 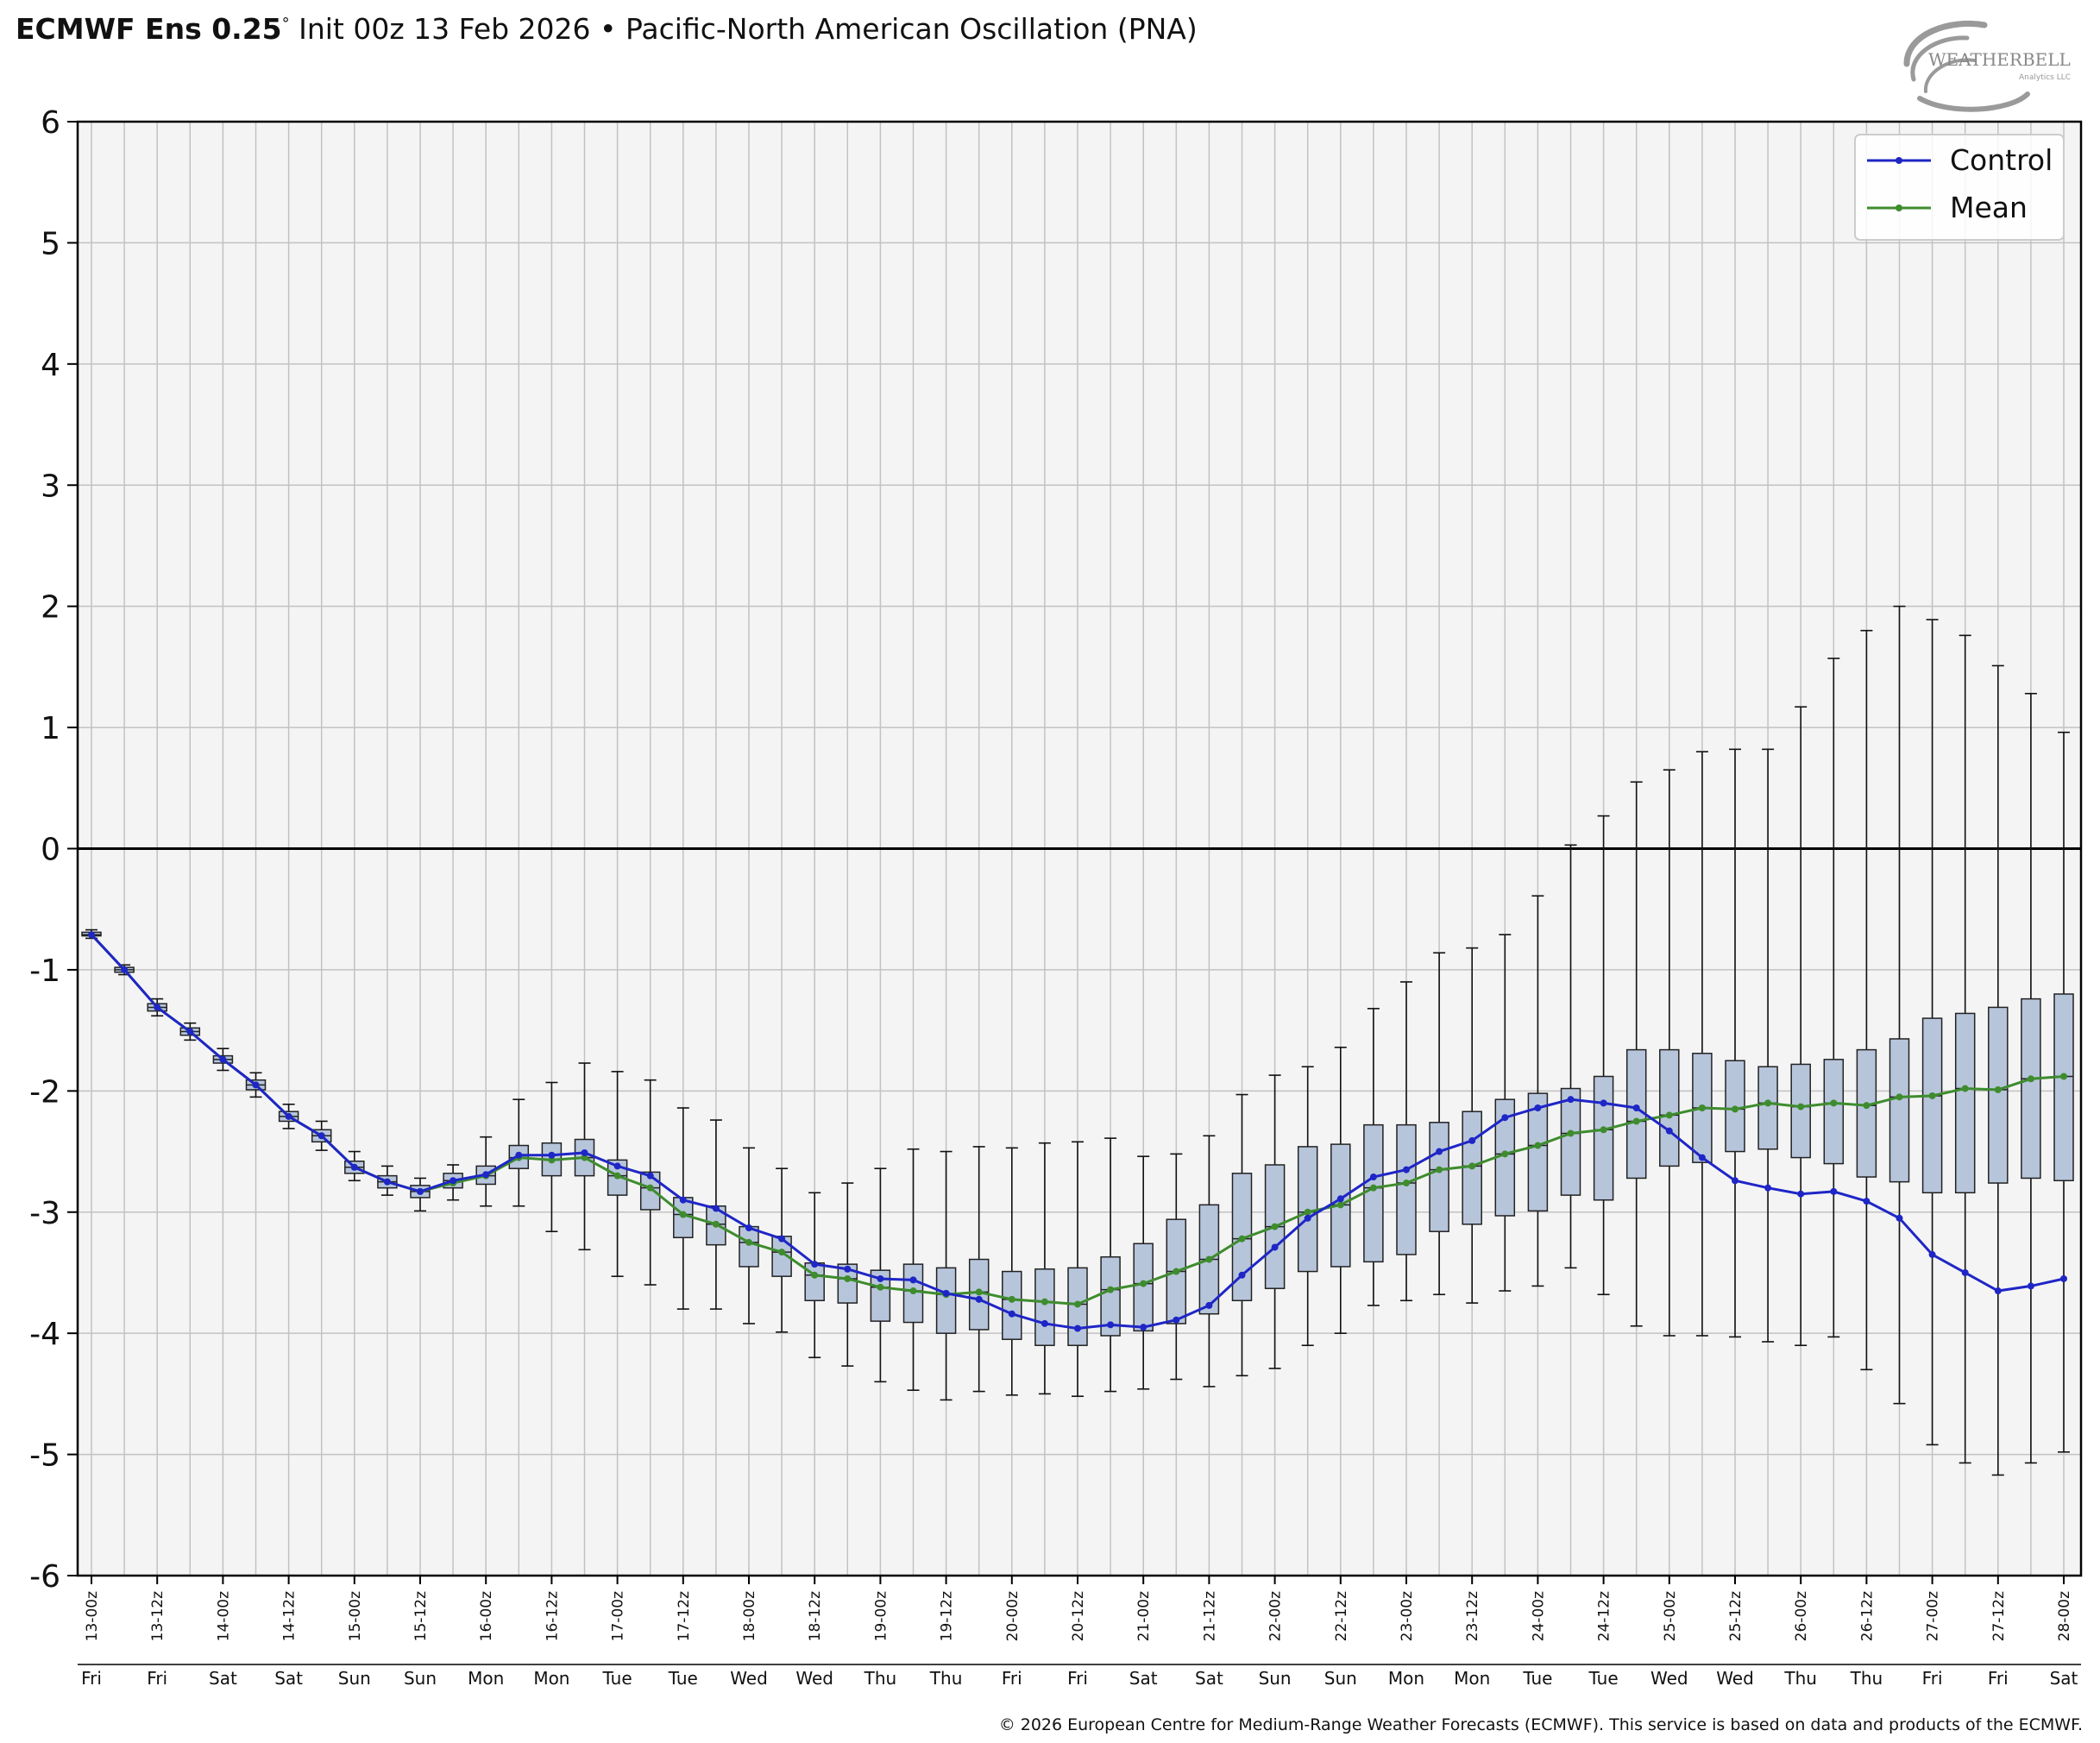 What do you see at coordinates (1736, 1616) in the screenshot?
I see `x-tick-label: 25-12z` at bounding box center [1736, 1616].